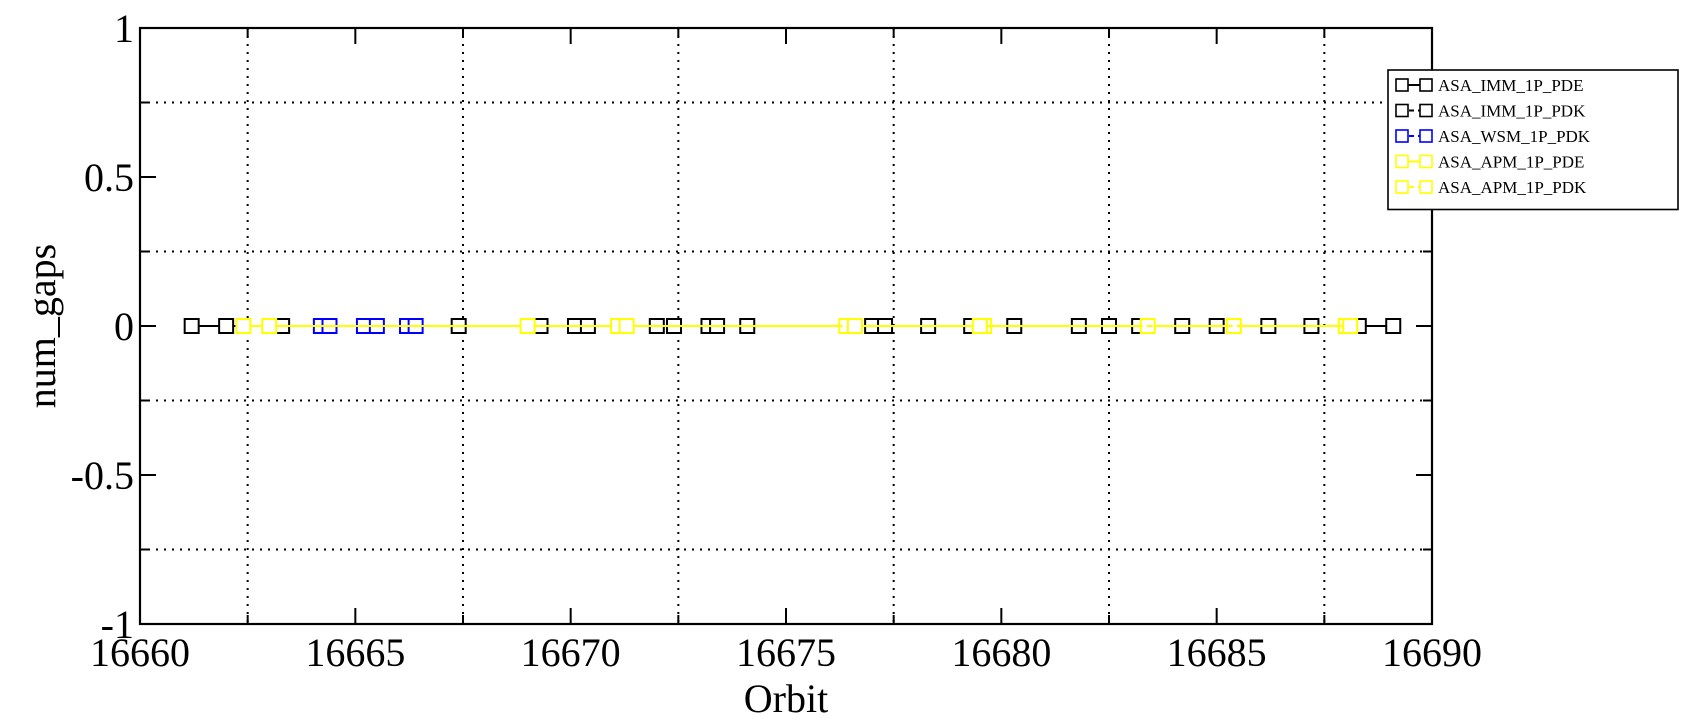 The height and width of the screenshot is (724, 1683). Describe the element at coordinates (140, 652) in the screenshot. I see `x-tick-label: 16660` at that location.